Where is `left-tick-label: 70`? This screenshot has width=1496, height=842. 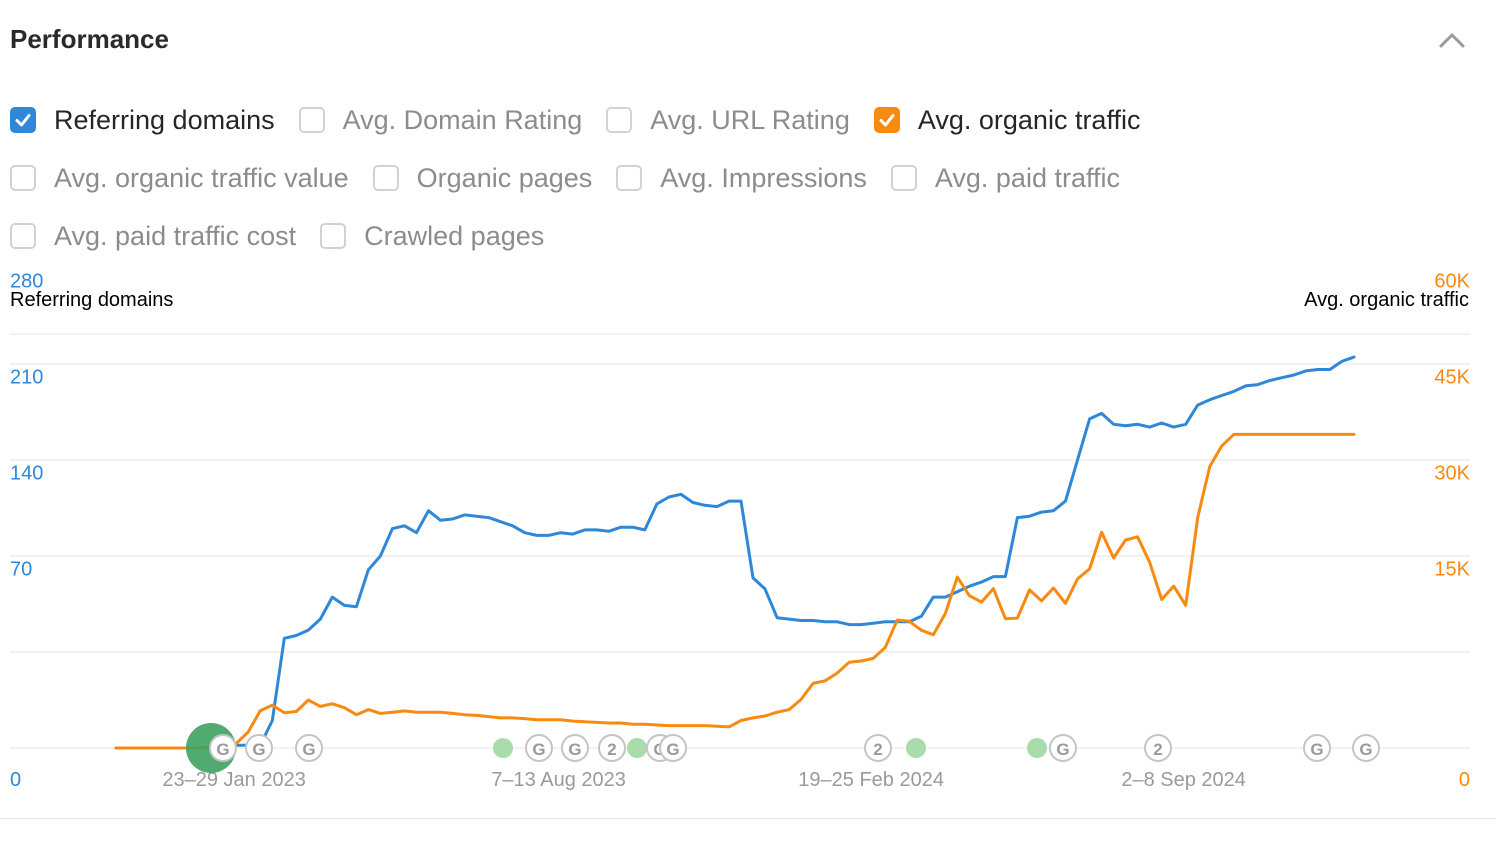 left-tick-label: 70 is located at coordinates (21, 570).